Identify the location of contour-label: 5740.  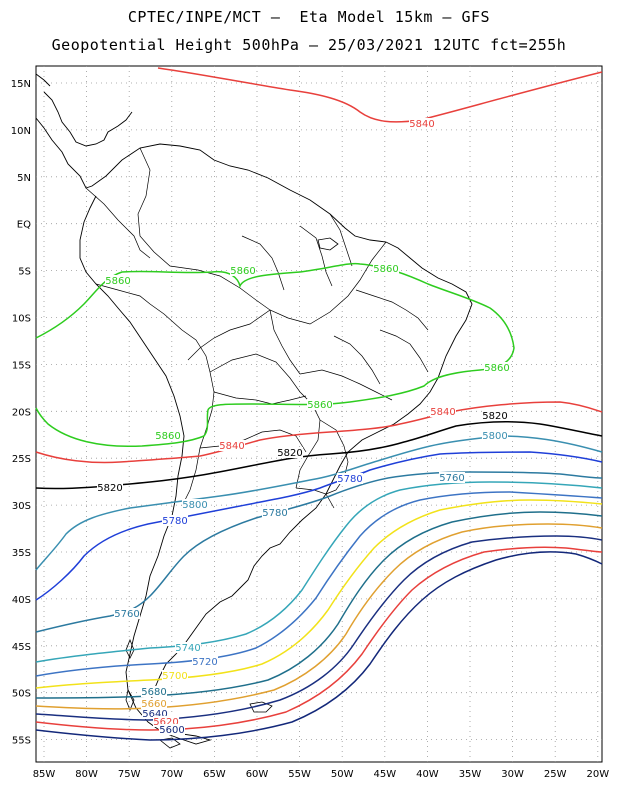
(187, 648).